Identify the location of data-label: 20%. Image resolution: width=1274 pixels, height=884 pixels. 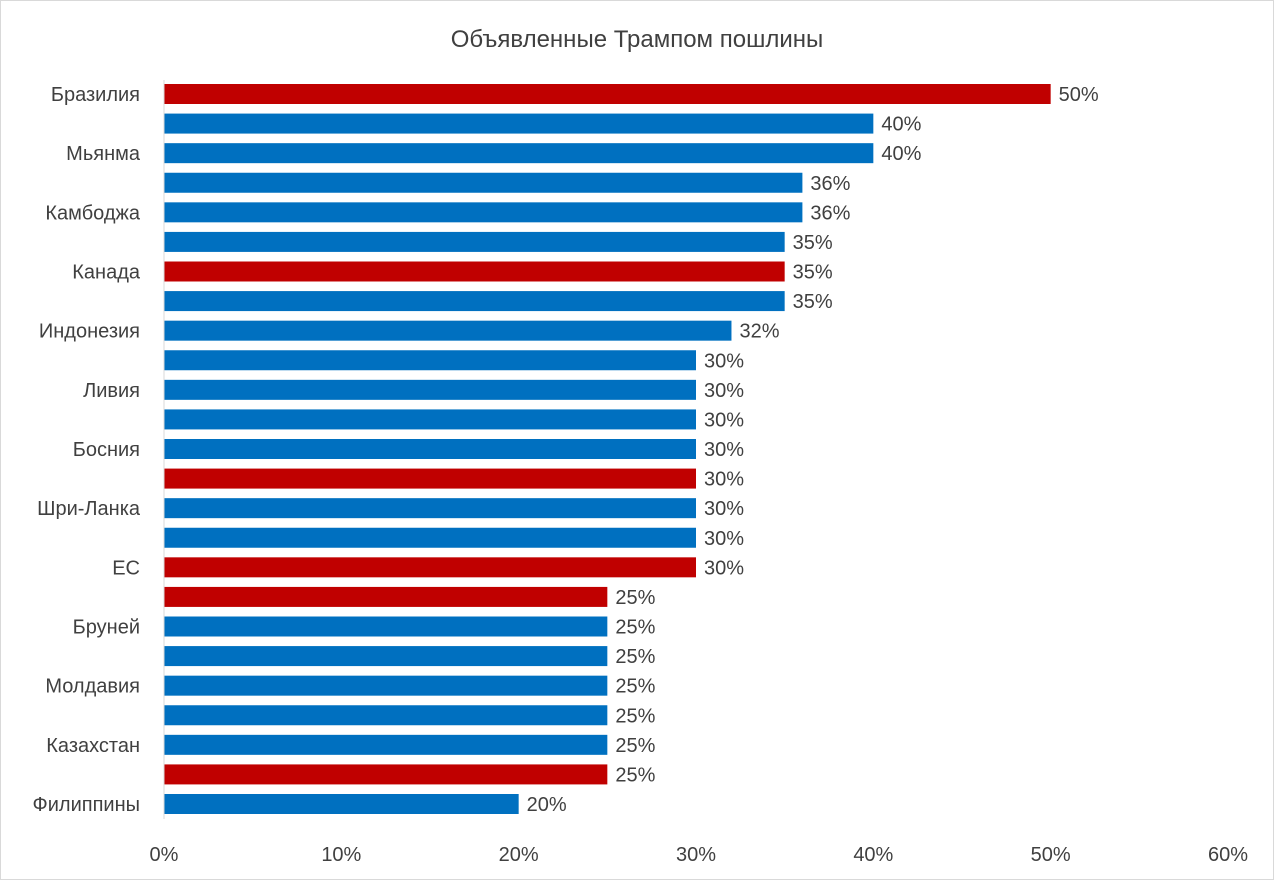
(547, 805).